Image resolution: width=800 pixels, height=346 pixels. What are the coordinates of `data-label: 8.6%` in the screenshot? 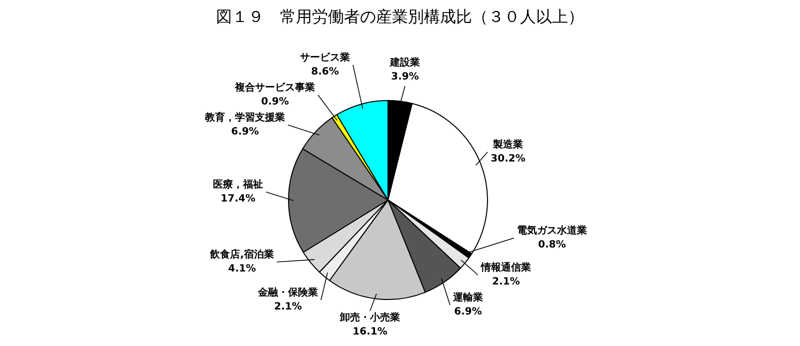 It's located at (325, 72).